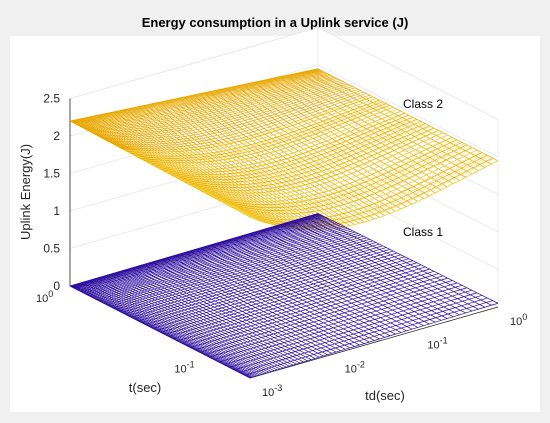 The image size is (550, 423). I want to click on x-tick-label: 10⁰, so click(518, 320).